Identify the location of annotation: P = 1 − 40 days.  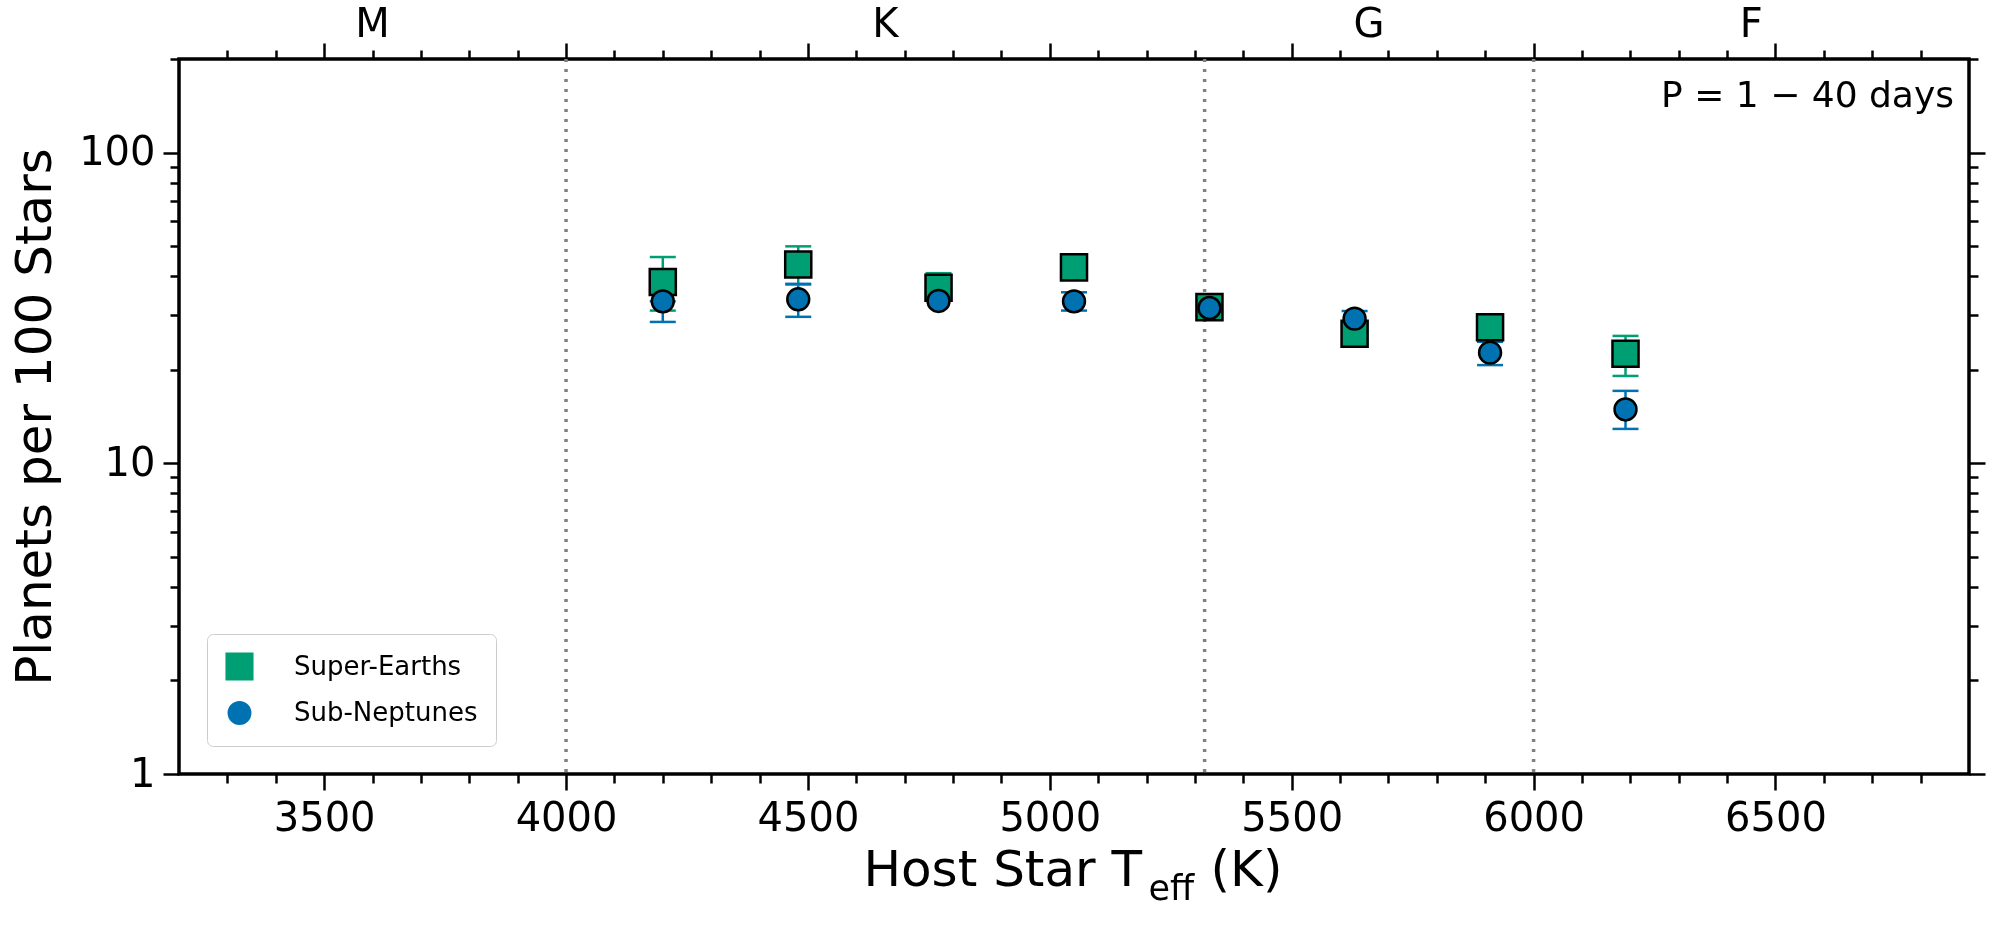
(1807, 94).